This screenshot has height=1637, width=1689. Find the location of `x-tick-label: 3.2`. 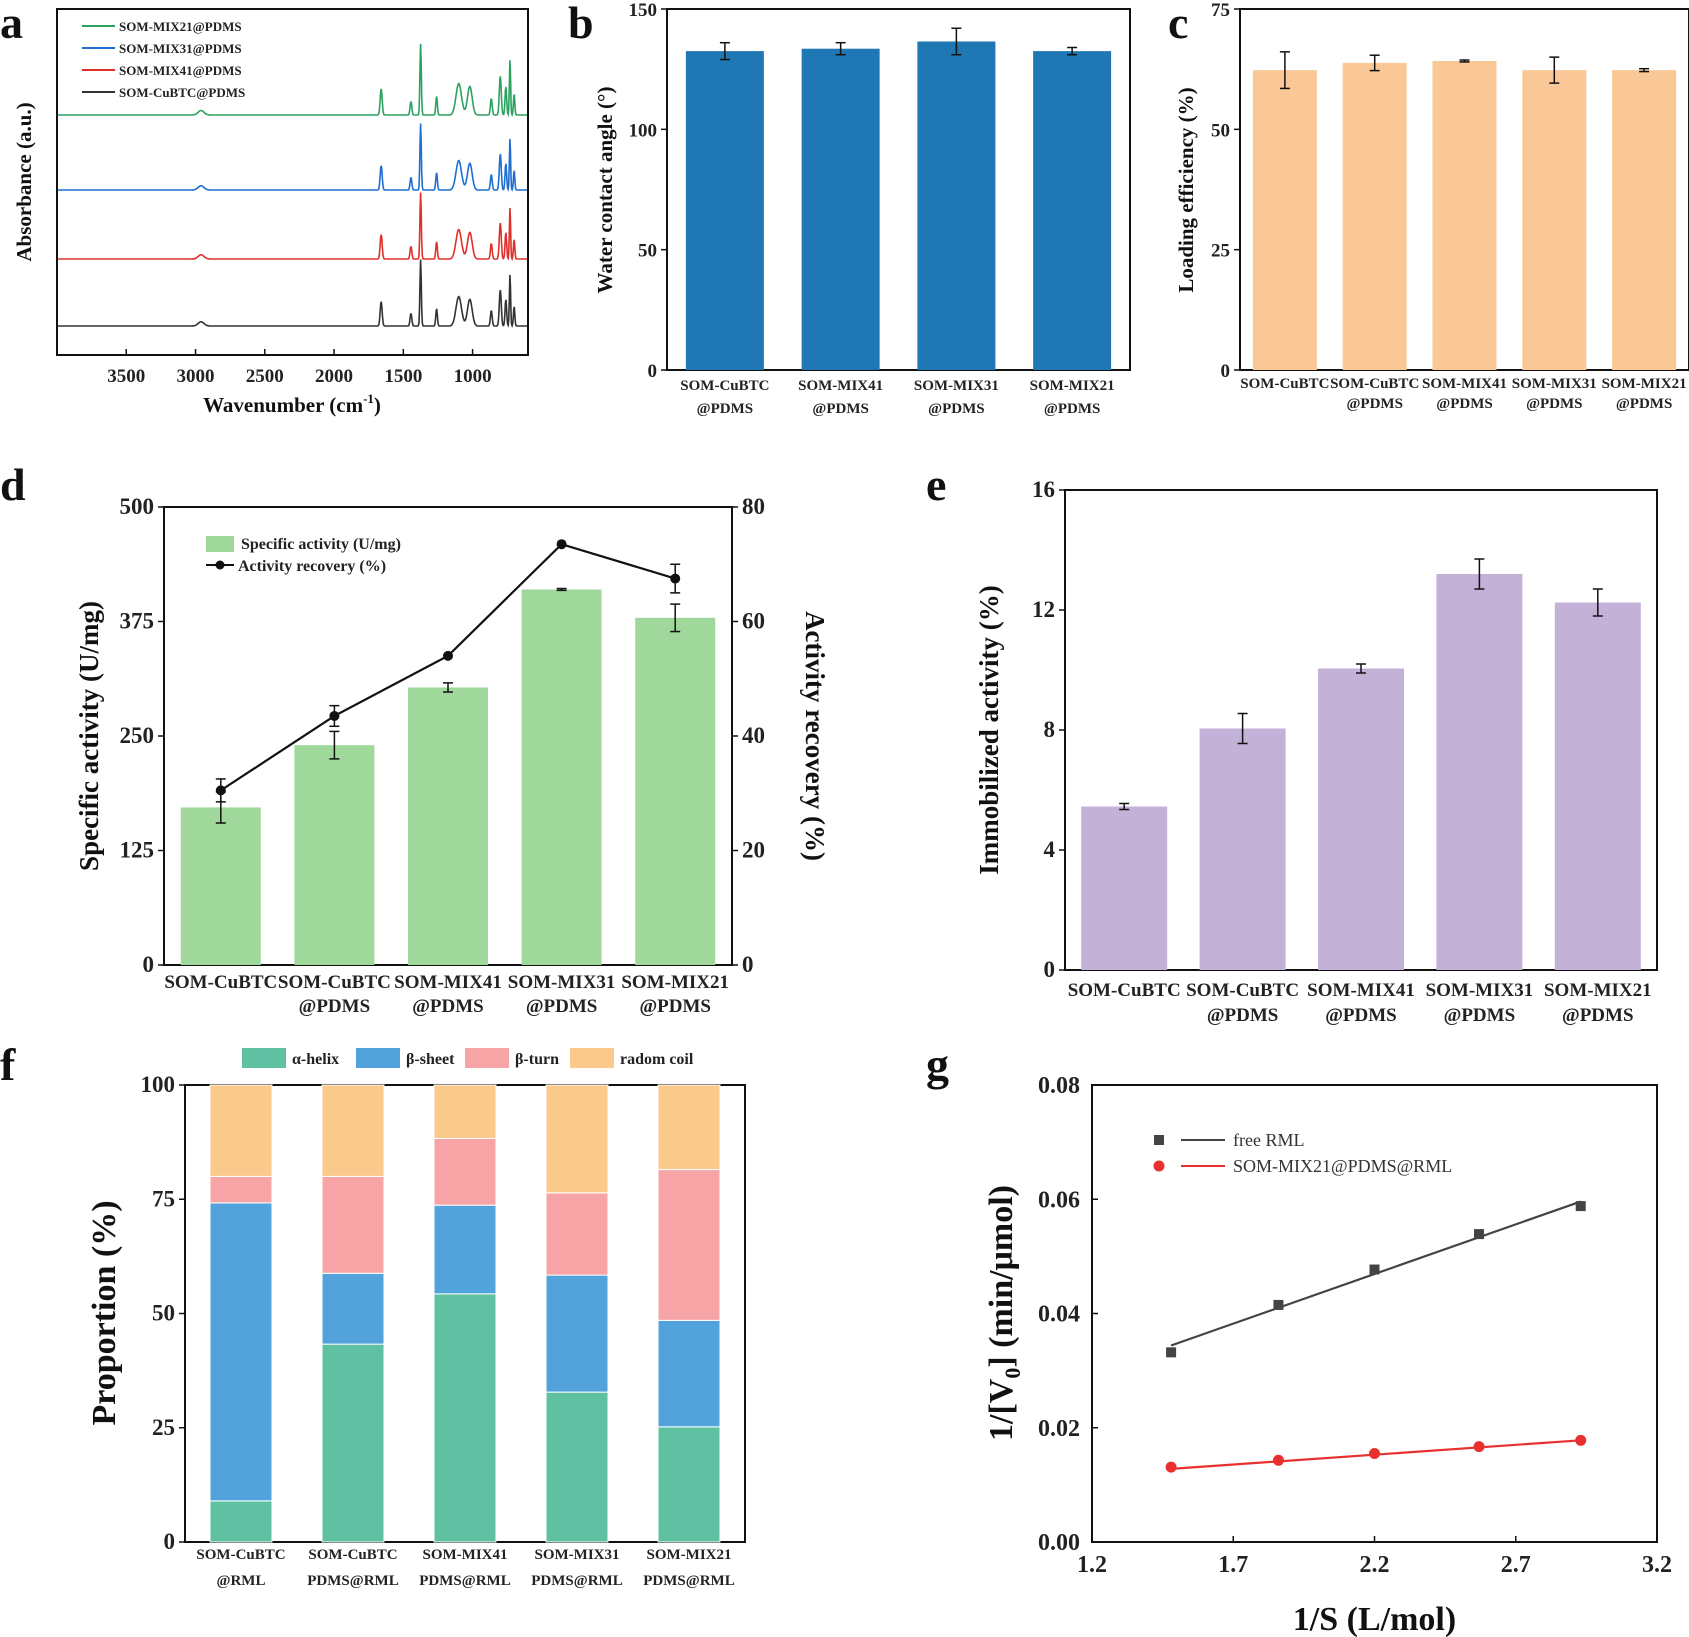

x-tick-label: 3.2 is located at coordinates (1657, 1565).